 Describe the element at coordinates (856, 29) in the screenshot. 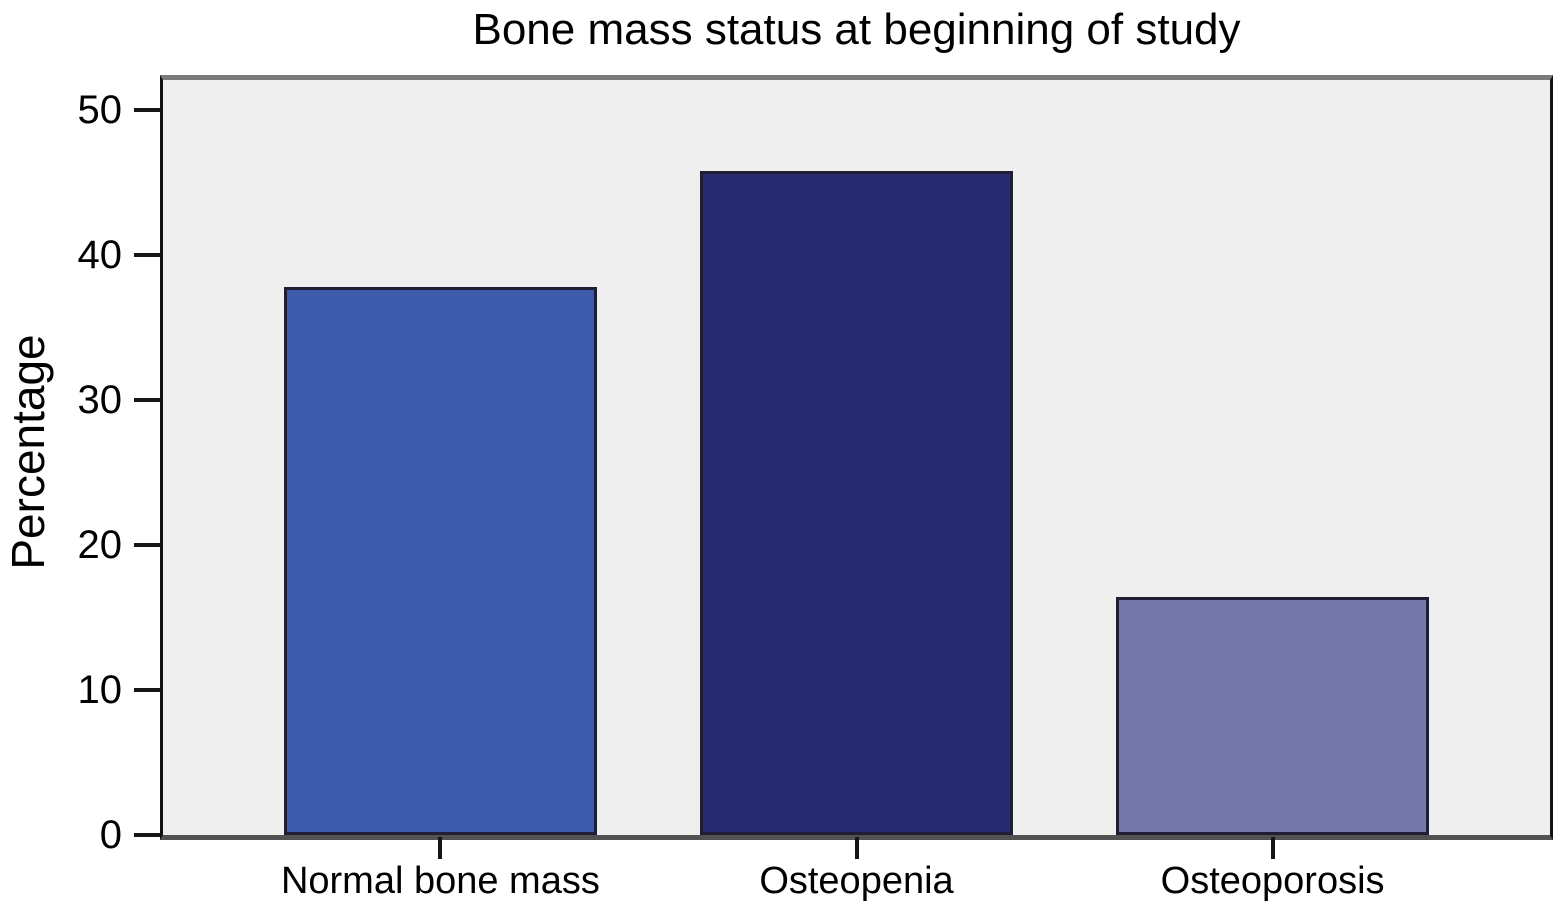

I see `chart-title: Bone mass status at beginning of study` at that location.